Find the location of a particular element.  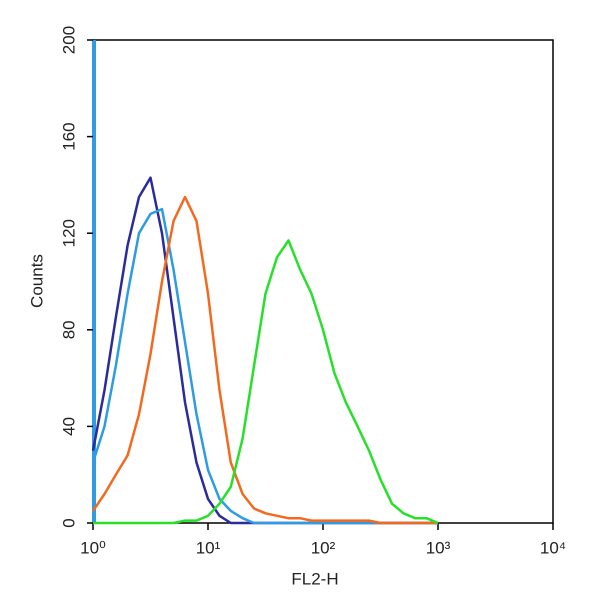

y-tick-label: 40 is located at coordinates (68, 426).